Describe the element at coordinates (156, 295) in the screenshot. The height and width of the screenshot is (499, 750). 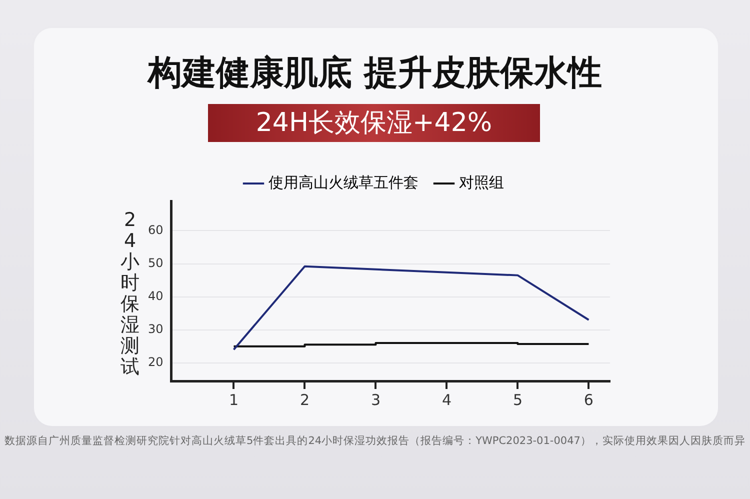
I see `y-tick-label: 40` at that location.